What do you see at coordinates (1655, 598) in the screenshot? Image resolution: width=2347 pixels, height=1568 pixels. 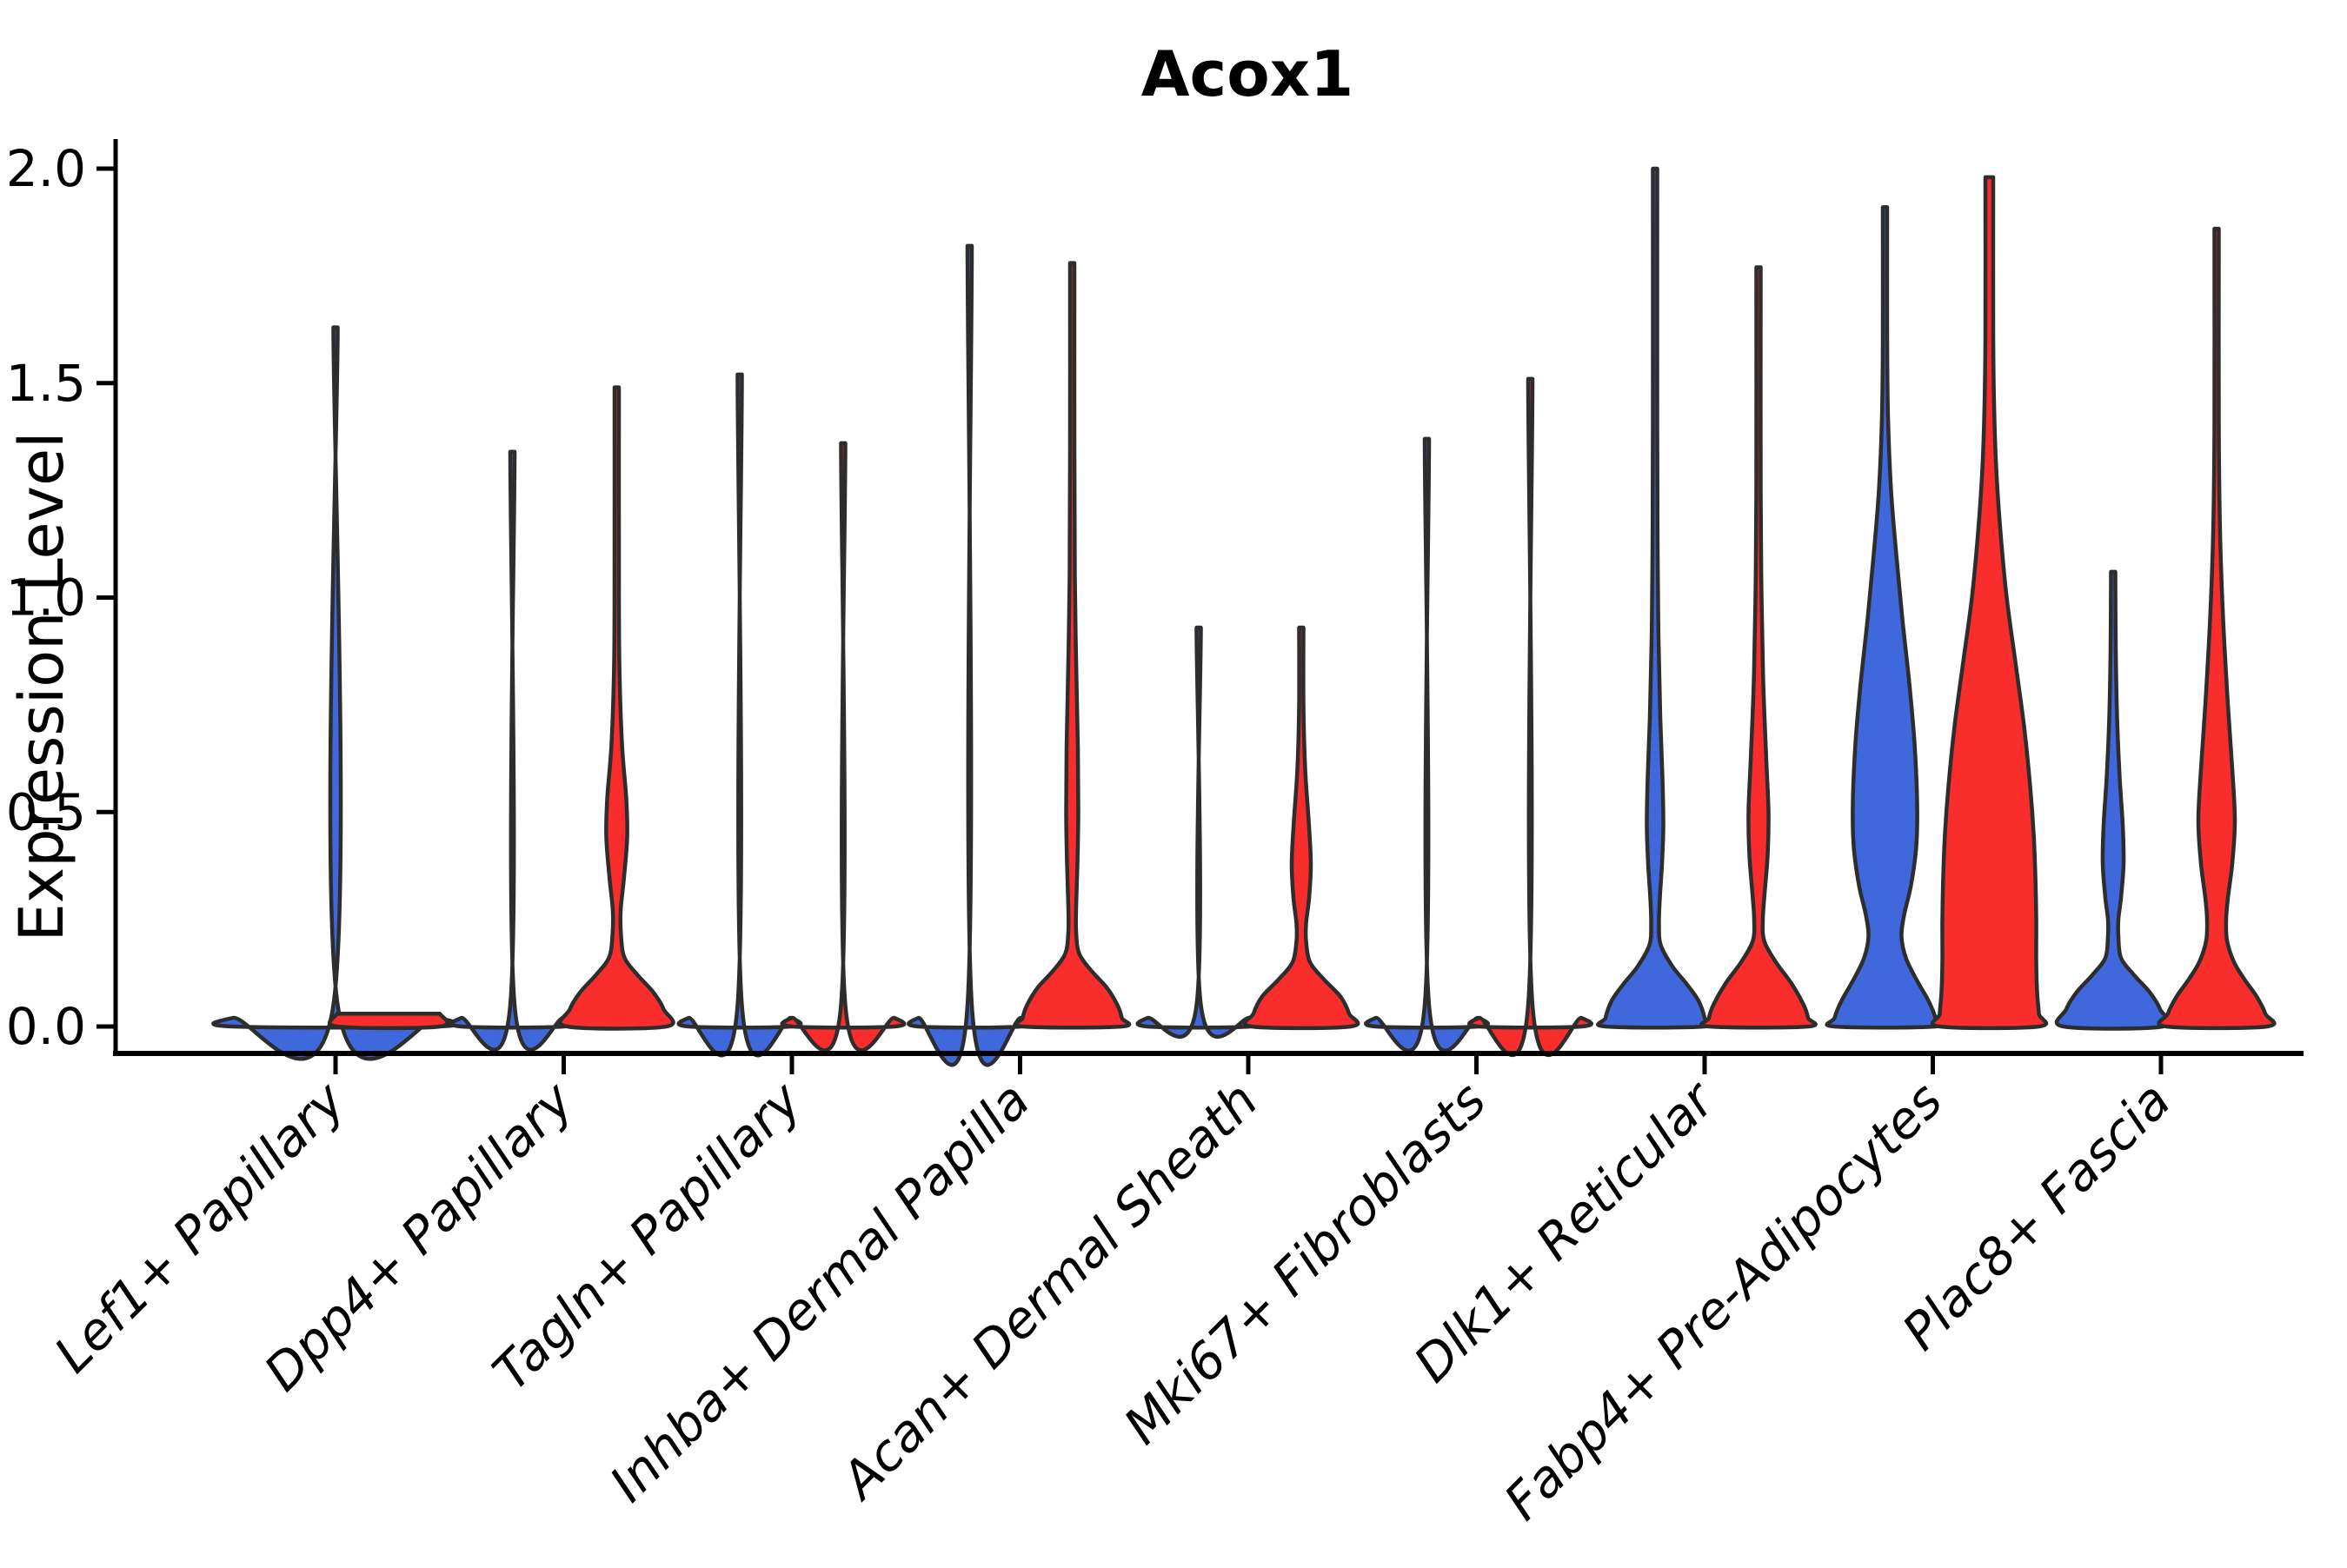 I see `violin-dlk1-reticular-blue` at bounding box center [1655, 598].